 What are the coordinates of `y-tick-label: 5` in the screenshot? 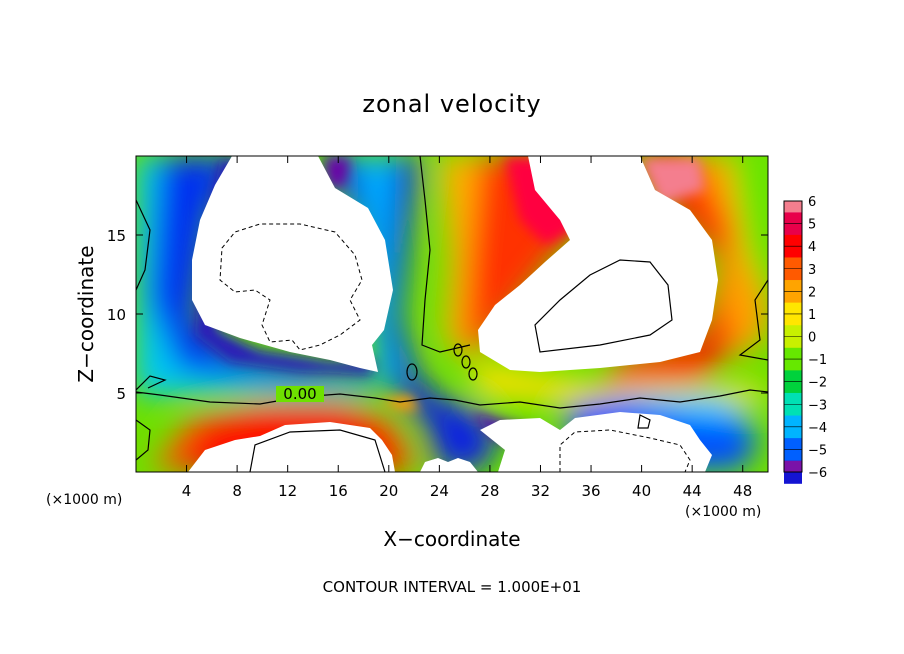 It's located at (121, 394).